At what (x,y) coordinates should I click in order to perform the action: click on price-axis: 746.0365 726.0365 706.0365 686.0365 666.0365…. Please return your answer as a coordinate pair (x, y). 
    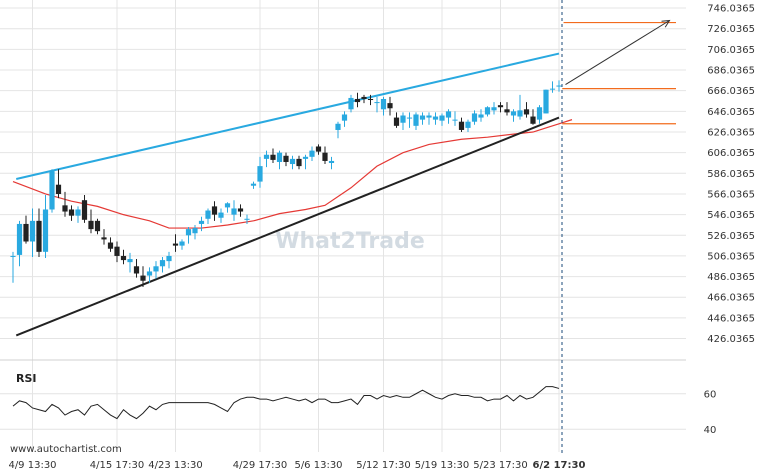
    Looking at the image, I should click on (731, 174).